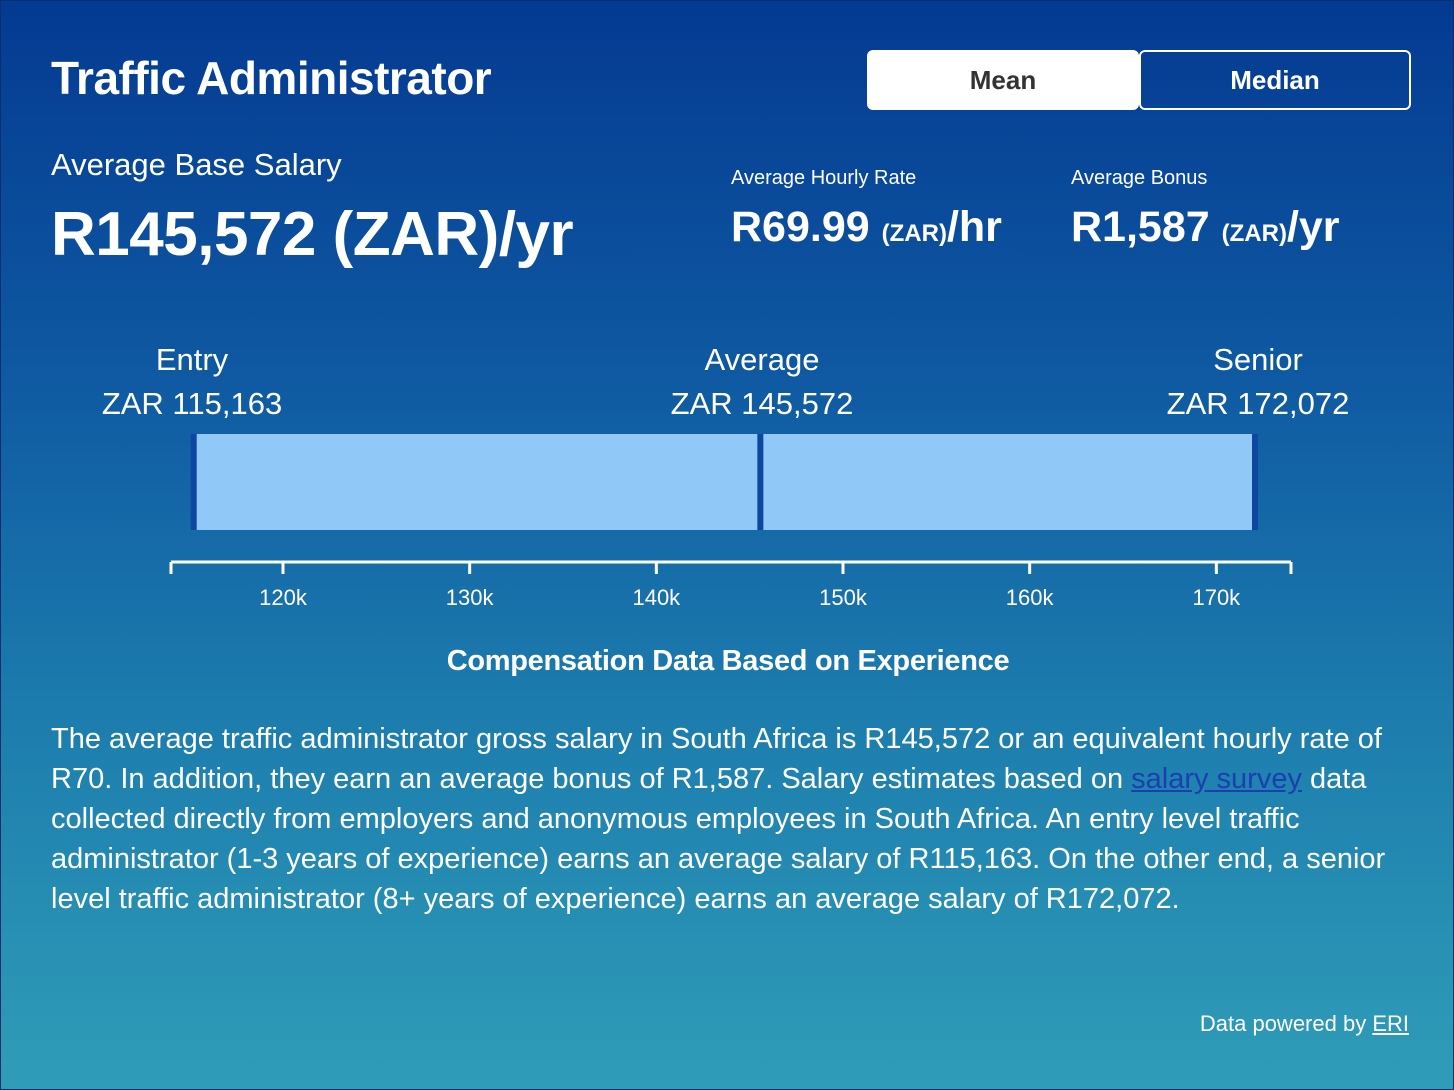  What do you see at coordinates (196, 164) in the screenshot?
I see `base-salary-label: Average Base Salary` at bounding box center [196, 164].